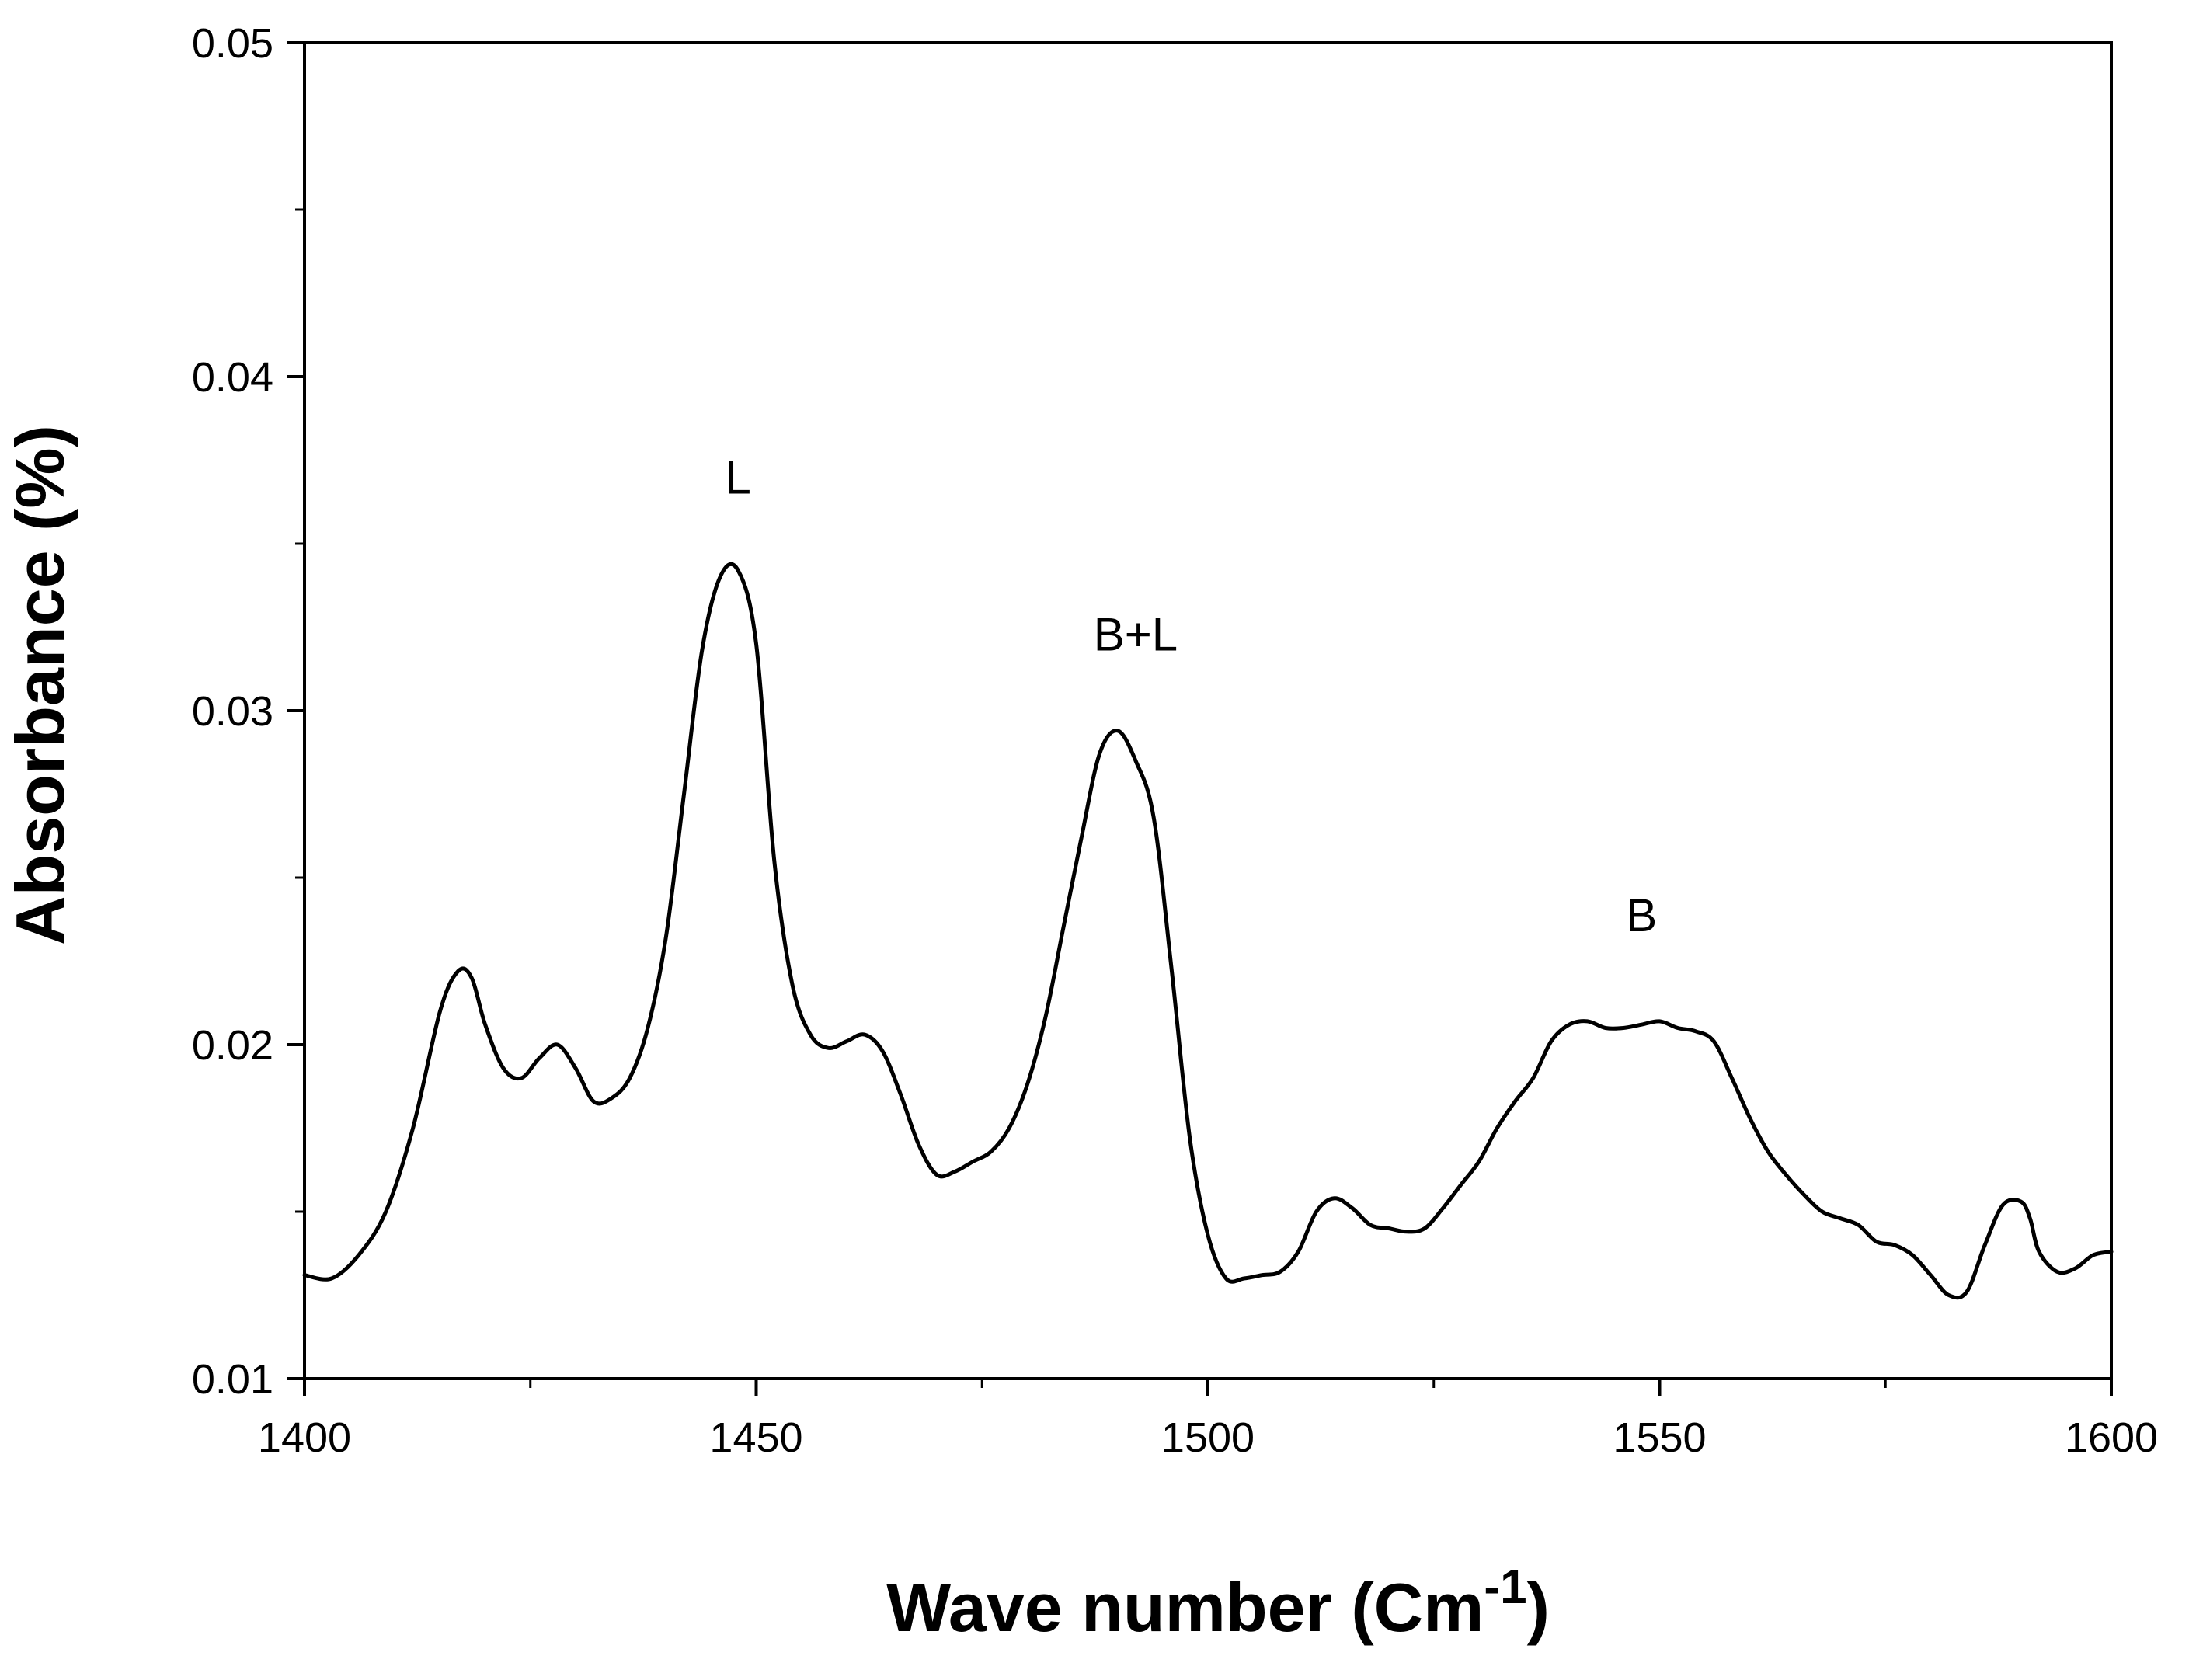 This screenshot has height=1680, width=2189. I want to click on x-axis-title: Wave number (Cm-1), so click(1218, 1603).